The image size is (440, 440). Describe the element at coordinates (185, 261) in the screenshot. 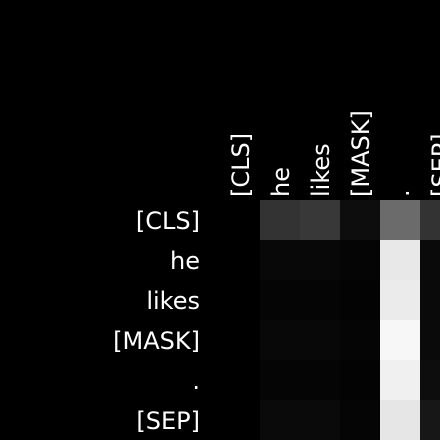

I see `y-tick-label: he` at that location.